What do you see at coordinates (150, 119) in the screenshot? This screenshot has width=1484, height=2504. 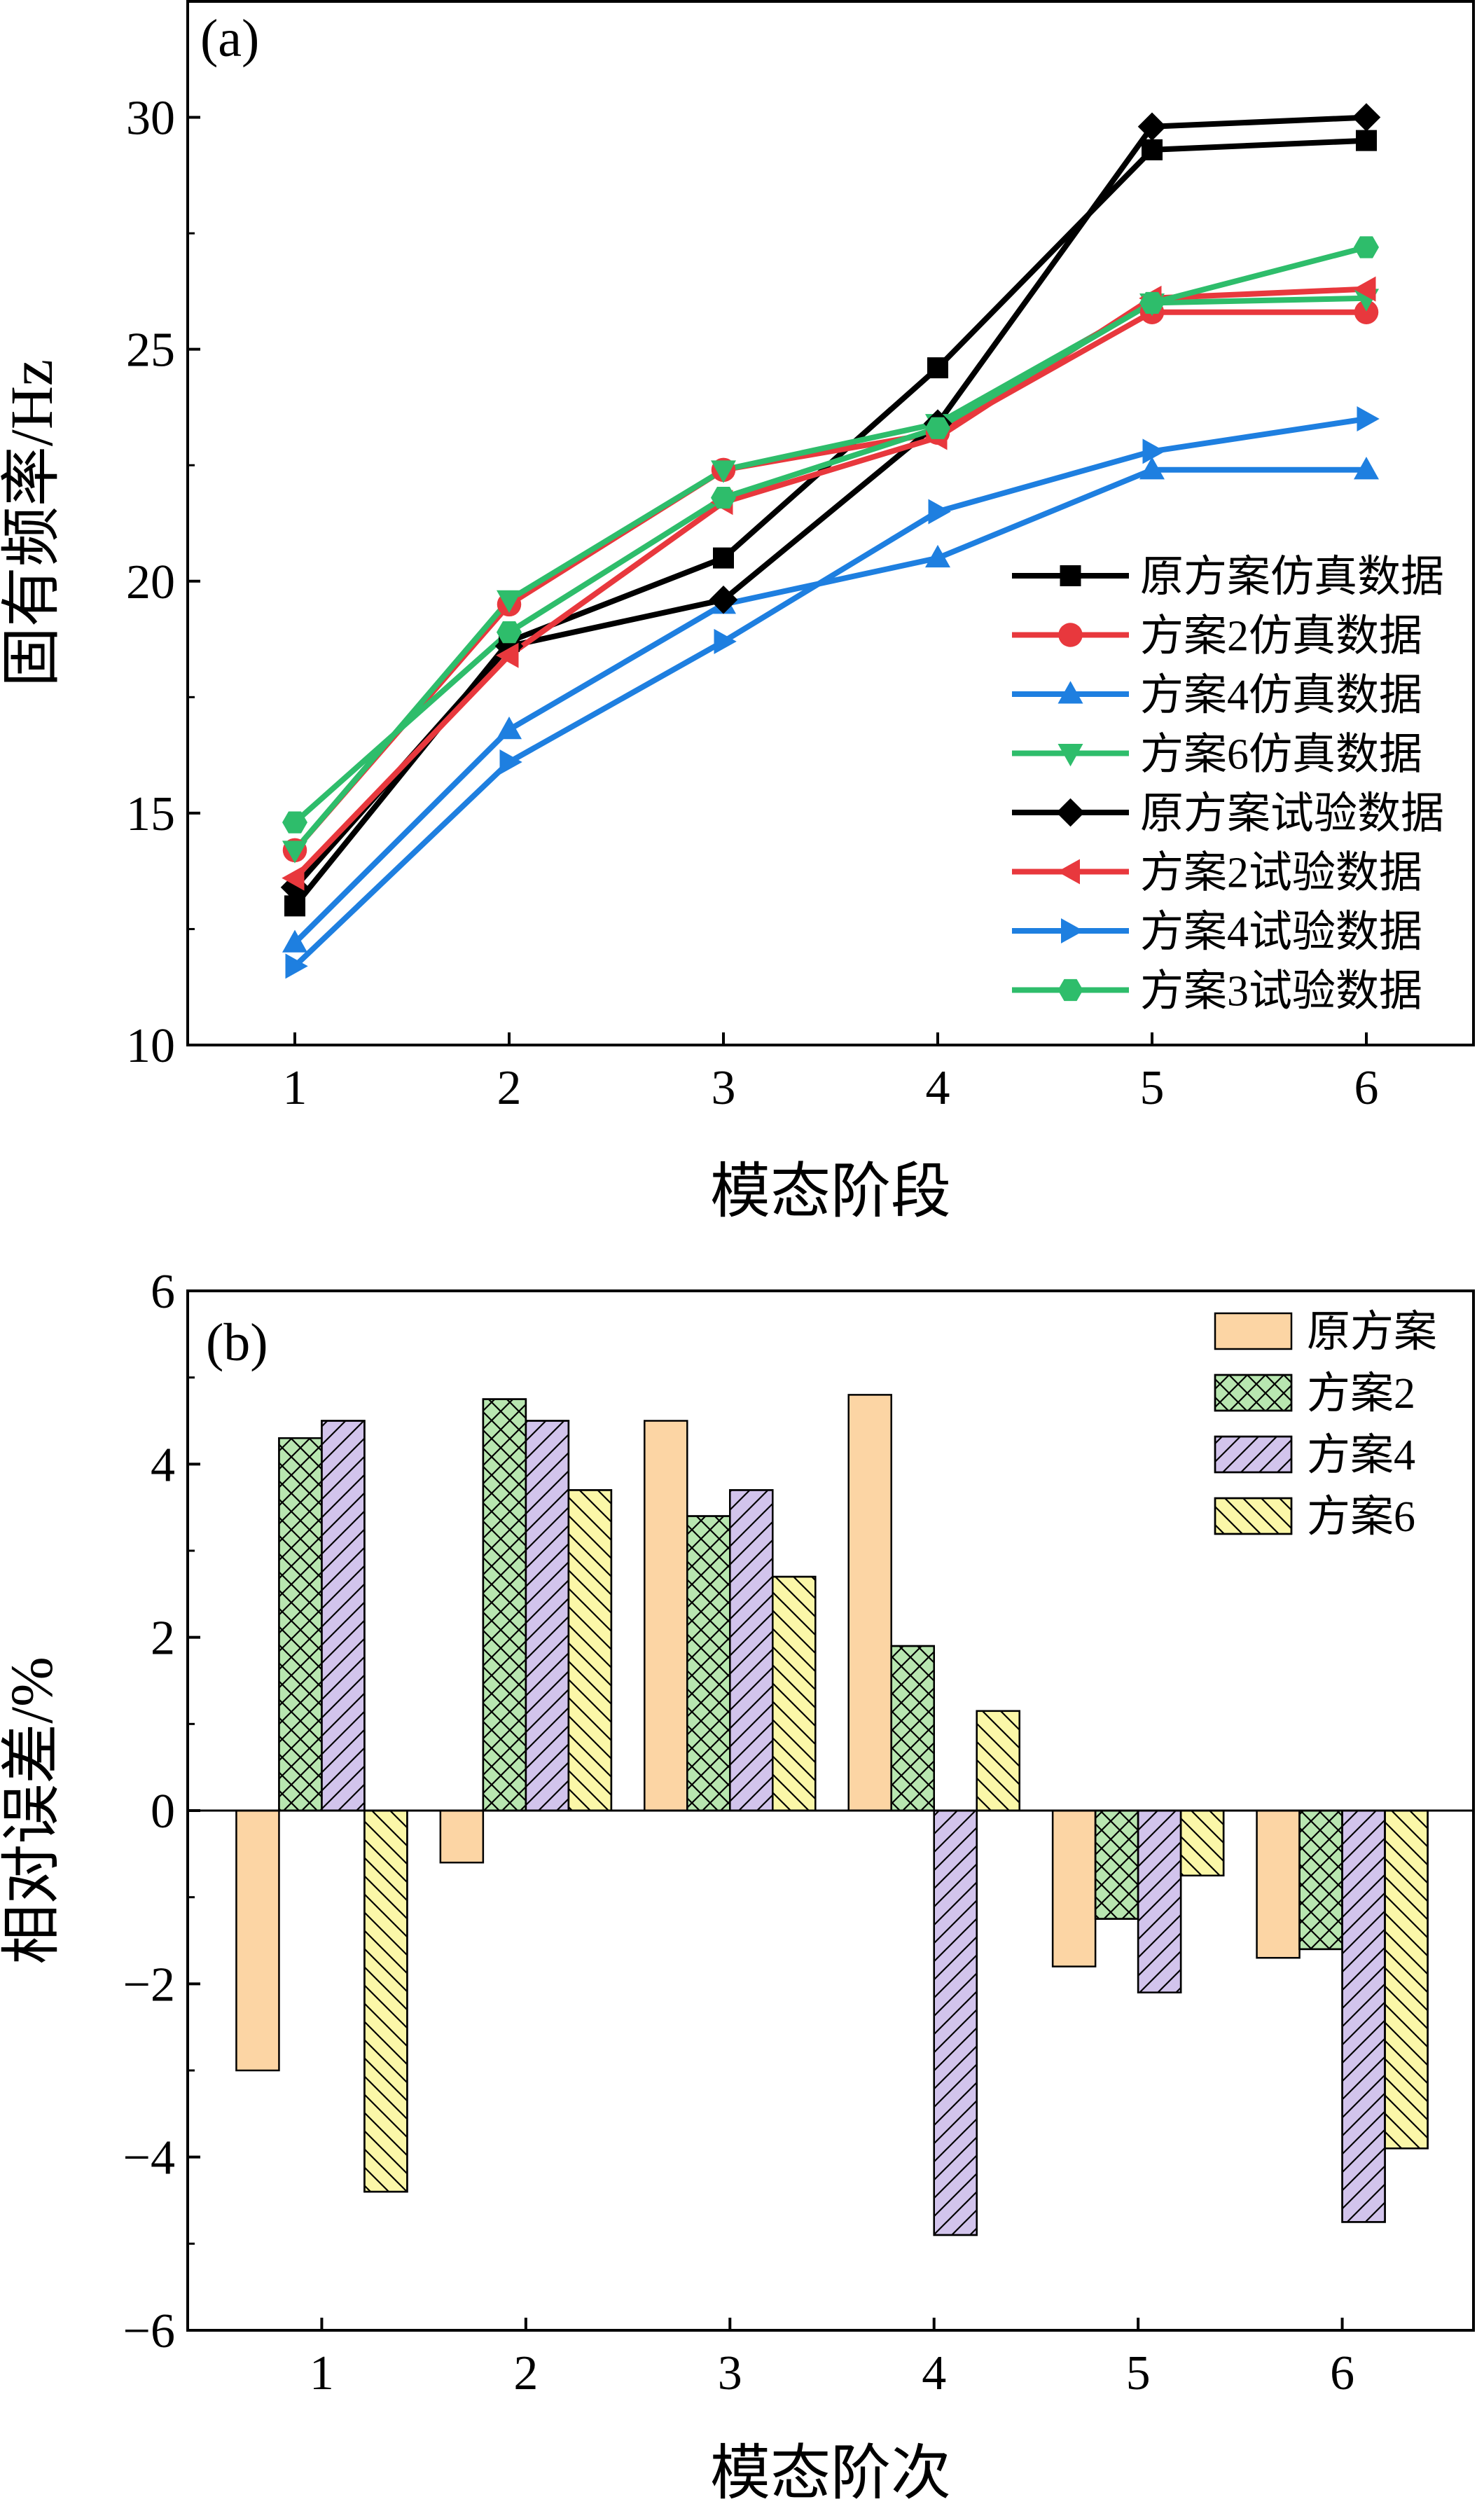 I see `panel-a-y-tick-label: 30` at bounding box center [150, 119].